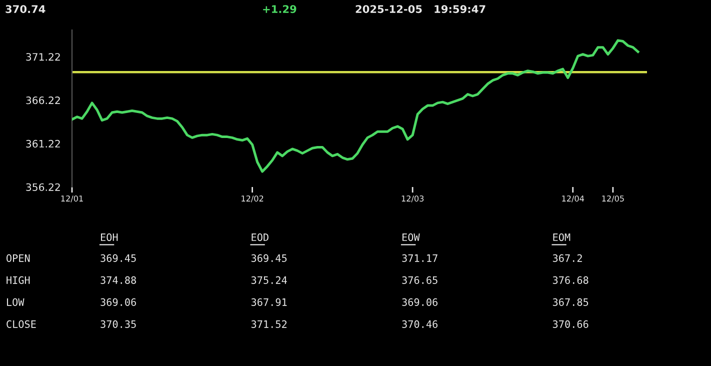 This screenshot has height=366, width=711. What do you see at coordinates (18, 280) in the screenshot?
I see `y-tick-label: HIGH` at bounding box center [18, 280].